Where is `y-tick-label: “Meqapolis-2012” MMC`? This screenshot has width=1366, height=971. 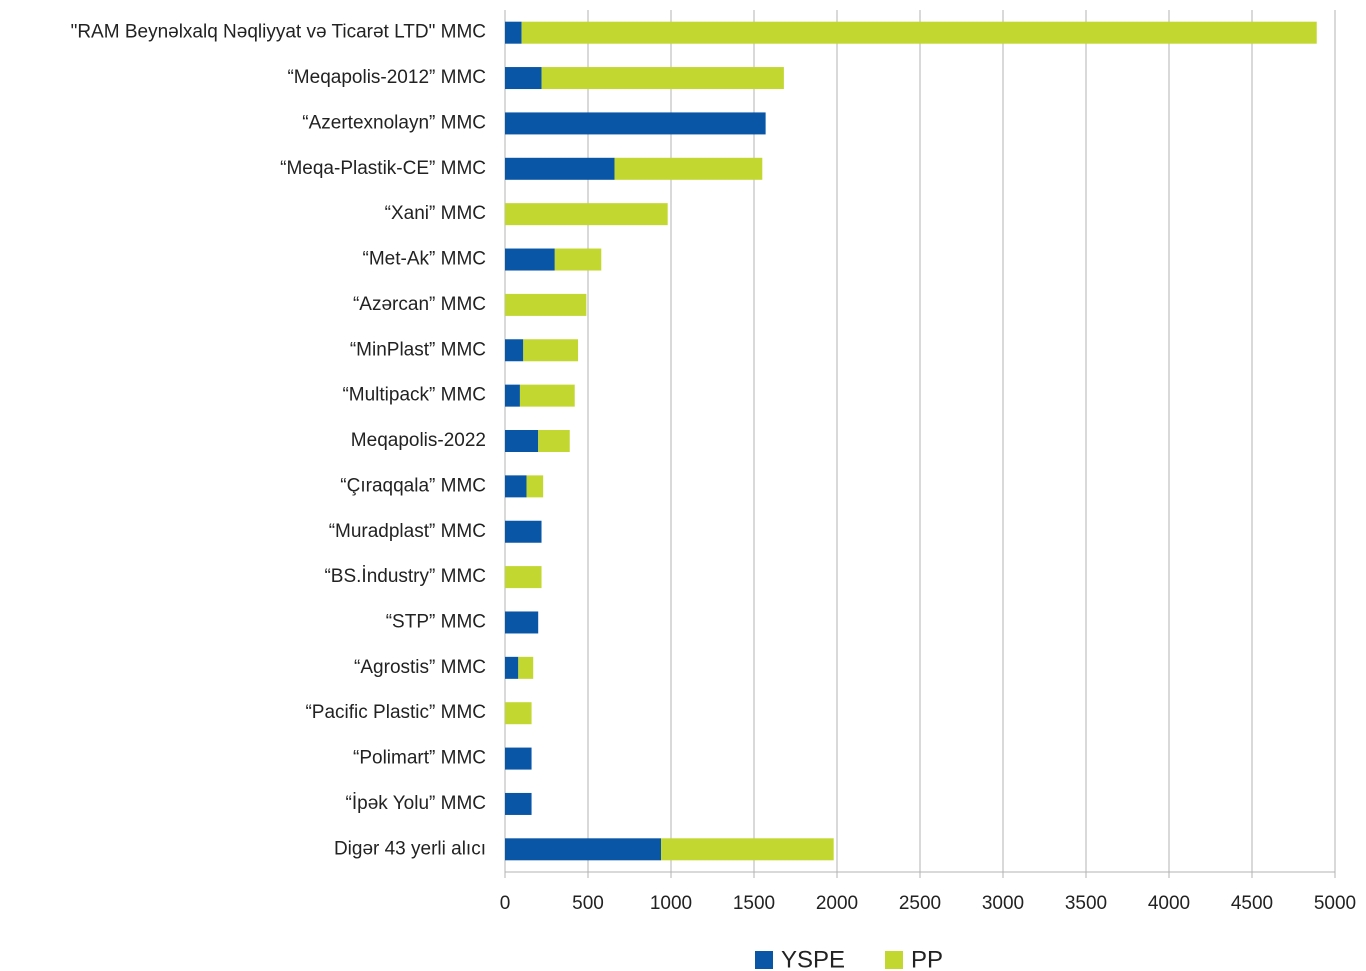 y-tick-label: “Meqapolis-2012” MMC is located at coordinates (386, 77).